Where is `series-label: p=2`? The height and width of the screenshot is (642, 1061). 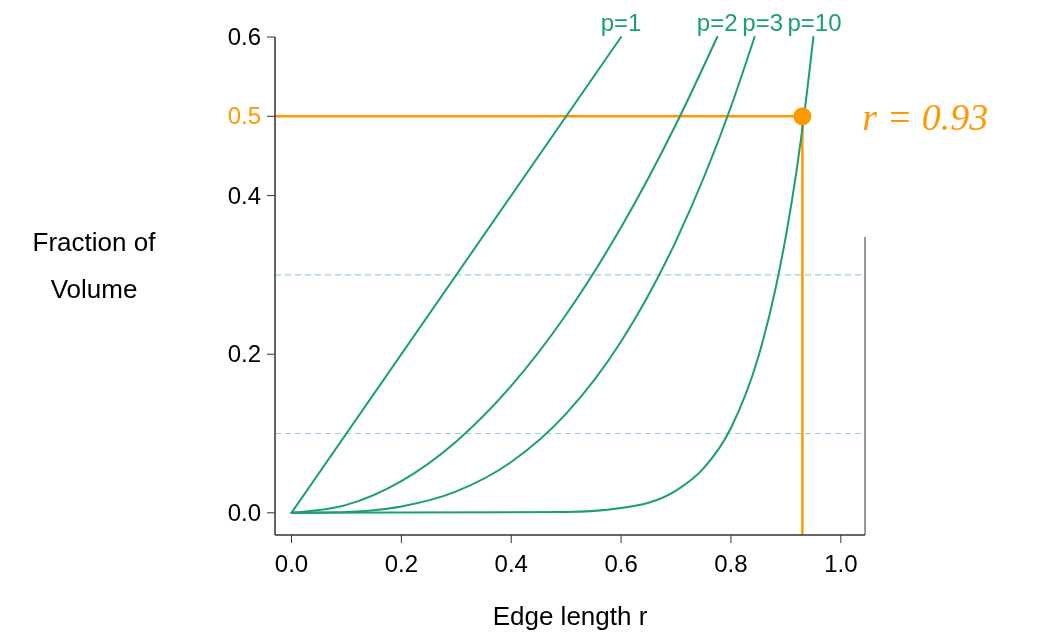
series-label: p=2 is located at coordinates (717, 22).